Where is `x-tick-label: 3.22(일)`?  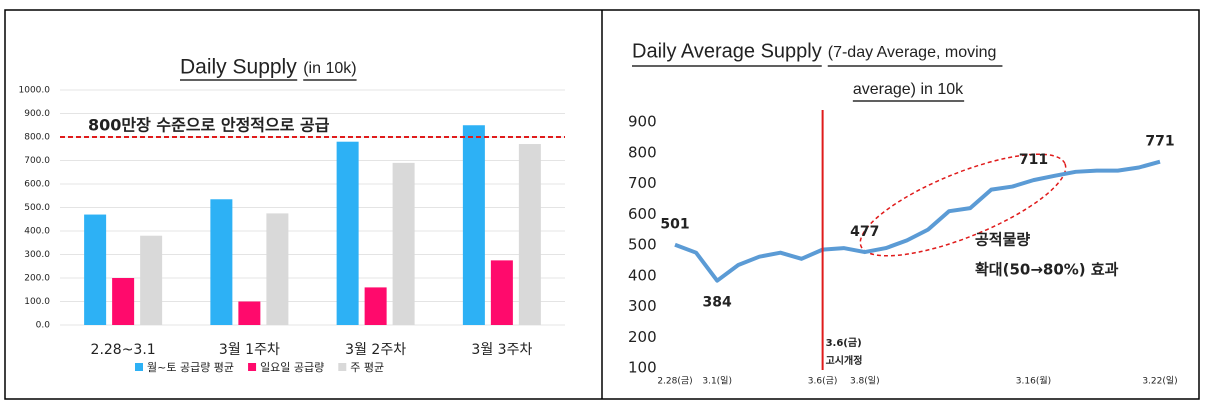 x-tick-label: 3.22(일) is located at coordinates (1159, 381).